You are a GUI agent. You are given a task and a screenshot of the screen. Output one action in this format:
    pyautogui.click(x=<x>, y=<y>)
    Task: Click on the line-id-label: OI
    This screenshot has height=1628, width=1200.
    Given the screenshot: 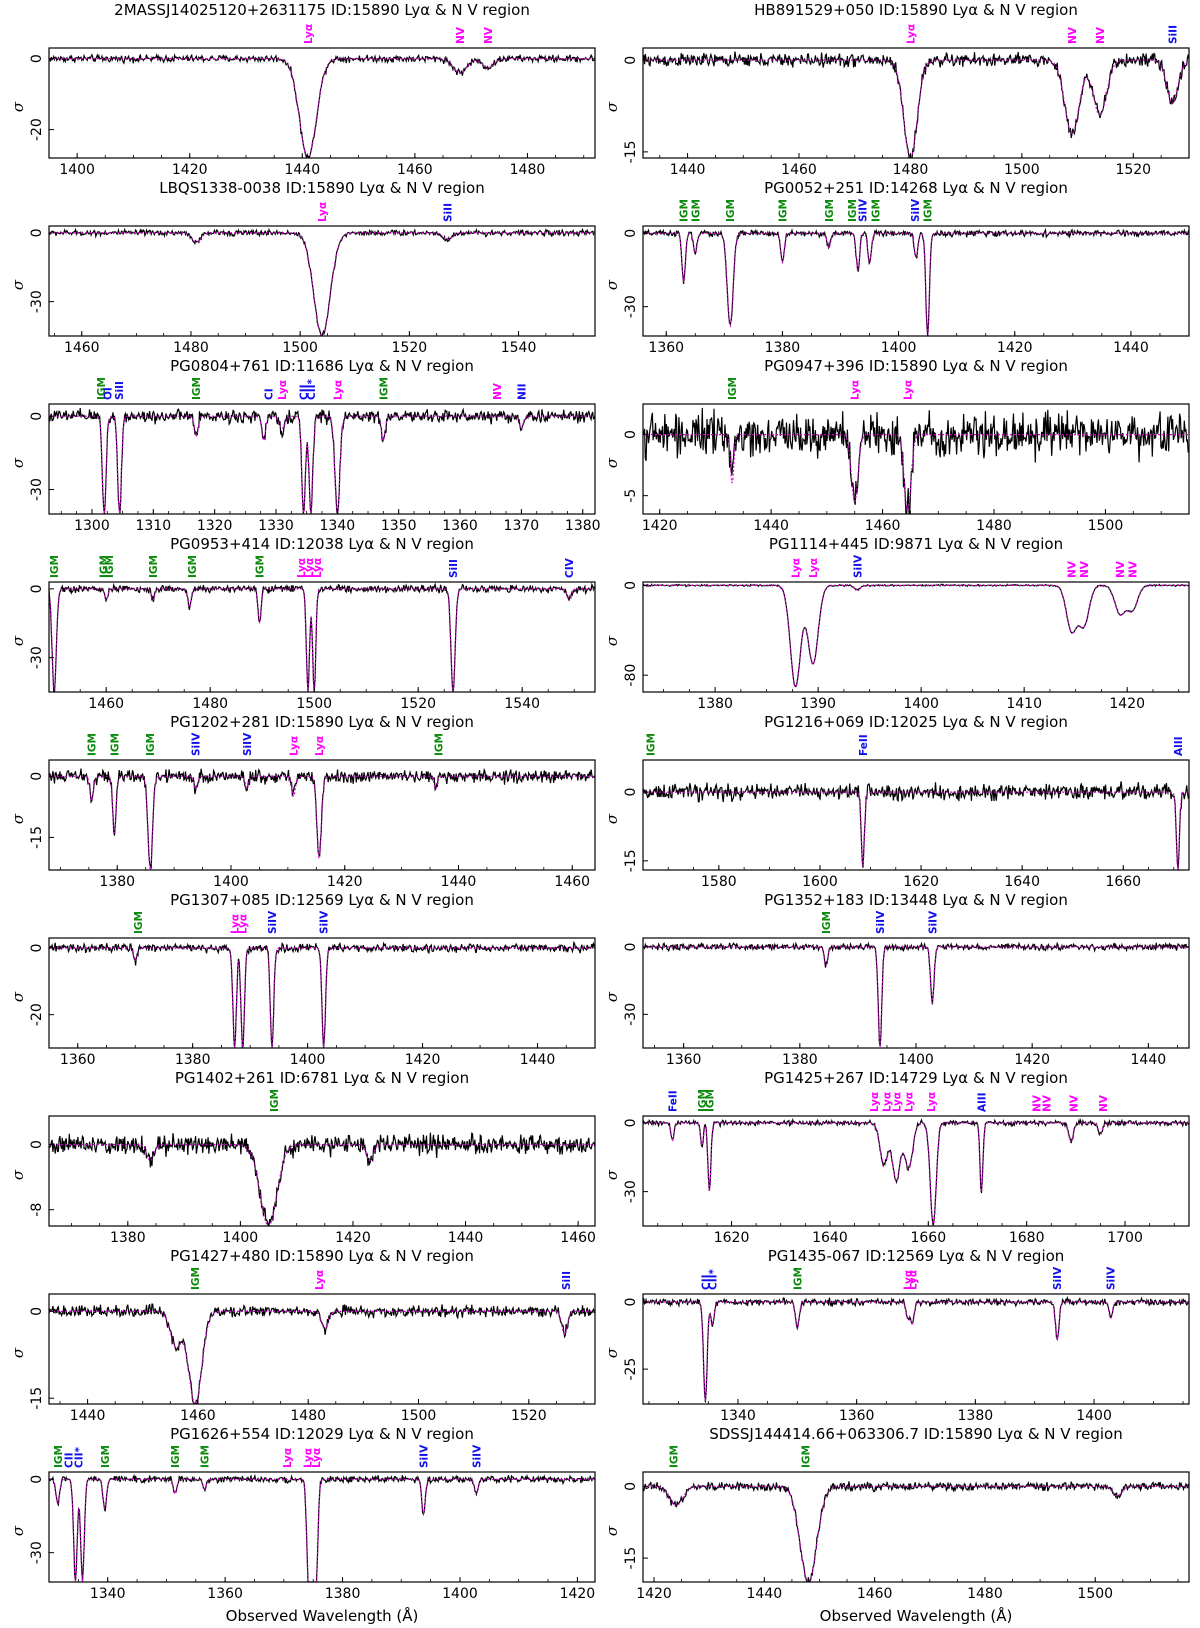 What is the action you would take?
    pyautogui.click(x=108, y=393)
    